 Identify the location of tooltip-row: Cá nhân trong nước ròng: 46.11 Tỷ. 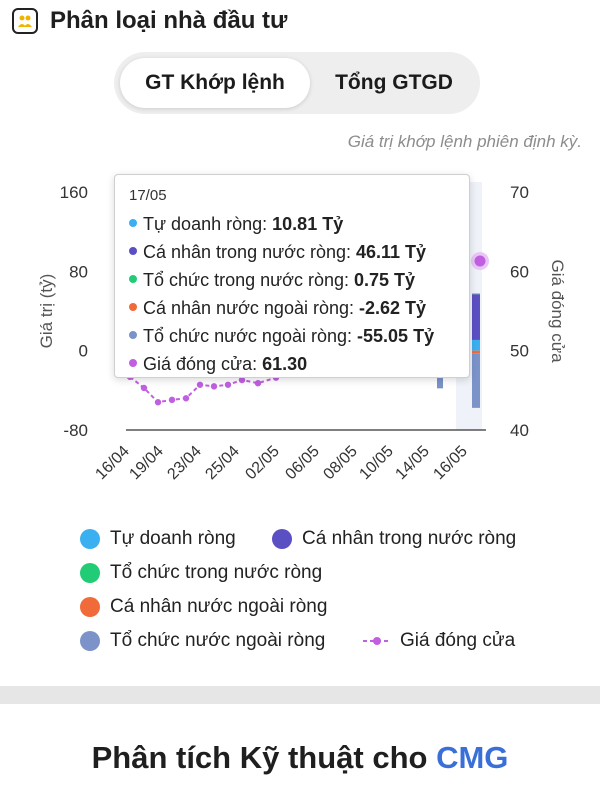
(292, 252).